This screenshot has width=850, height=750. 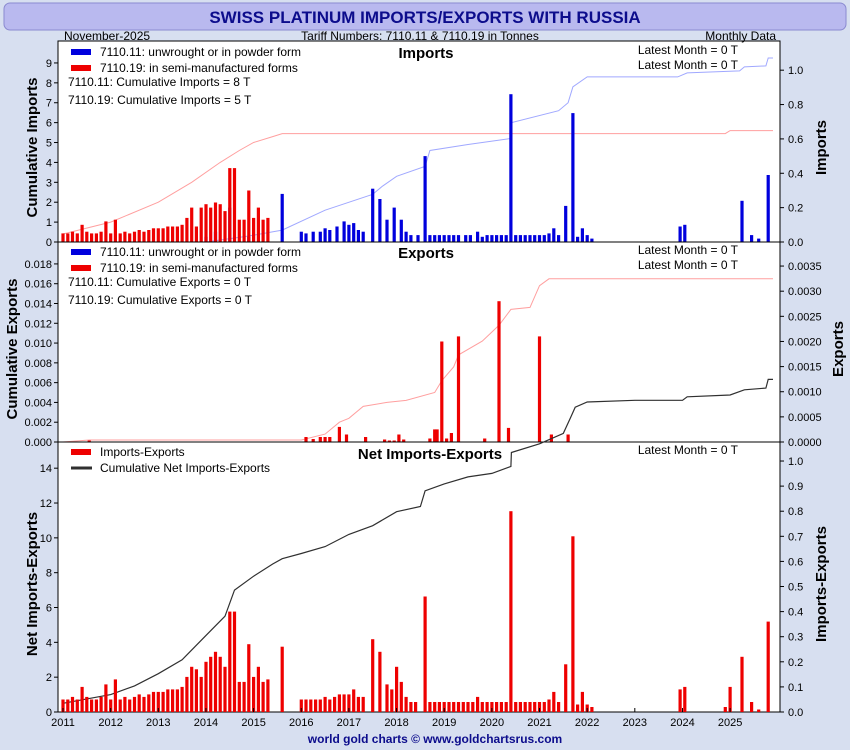 I want to click on left-tick-label: 0, so click(x=49, y=243).